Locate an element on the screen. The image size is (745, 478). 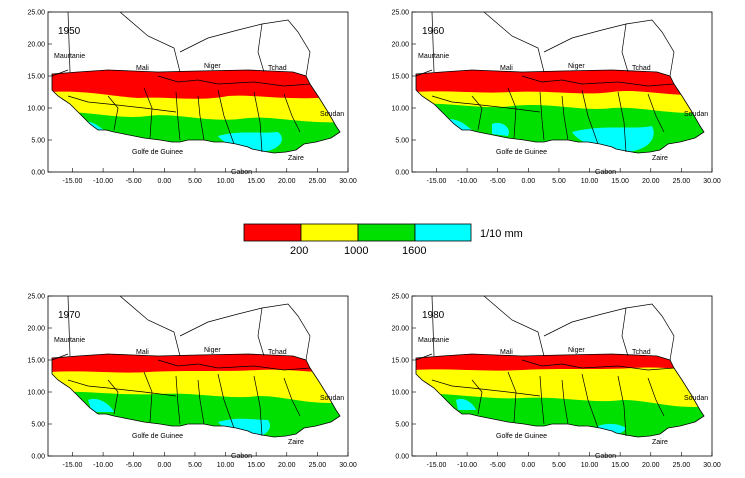
y-tick-label: 0.00 is located at coordinates (38, 457).